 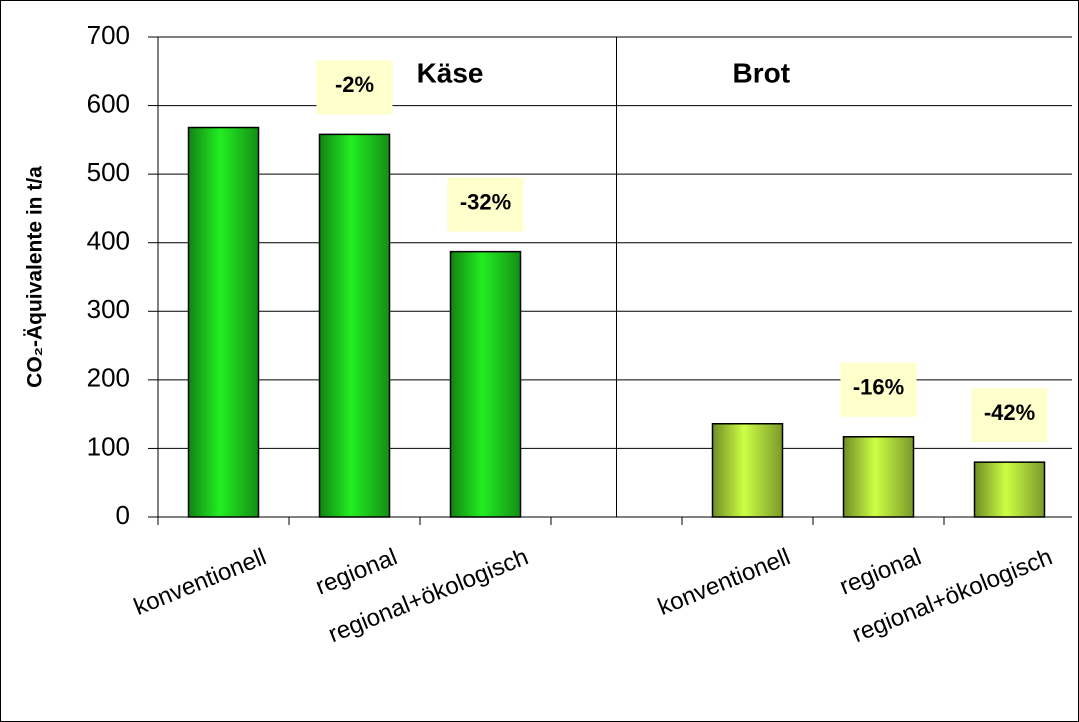 What do you see at coordinates (762, 72) in the screenshot?
I see `group-label: Brot` at bounding box center [762, 72].